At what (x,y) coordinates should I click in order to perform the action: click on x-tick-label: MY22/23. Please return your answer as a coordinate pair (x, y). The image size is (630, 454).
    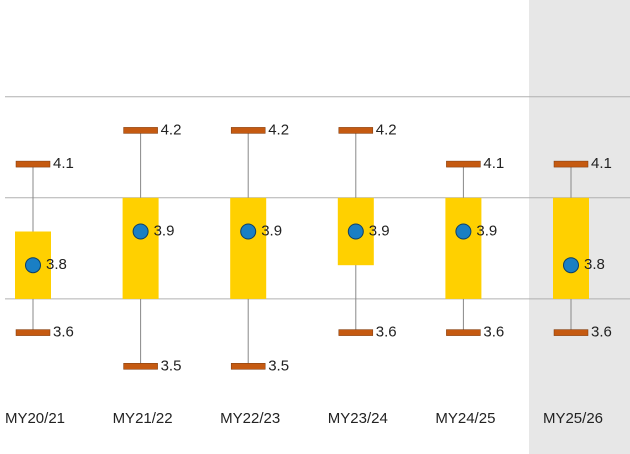
    Looking at the image, I should click on (250, 418).